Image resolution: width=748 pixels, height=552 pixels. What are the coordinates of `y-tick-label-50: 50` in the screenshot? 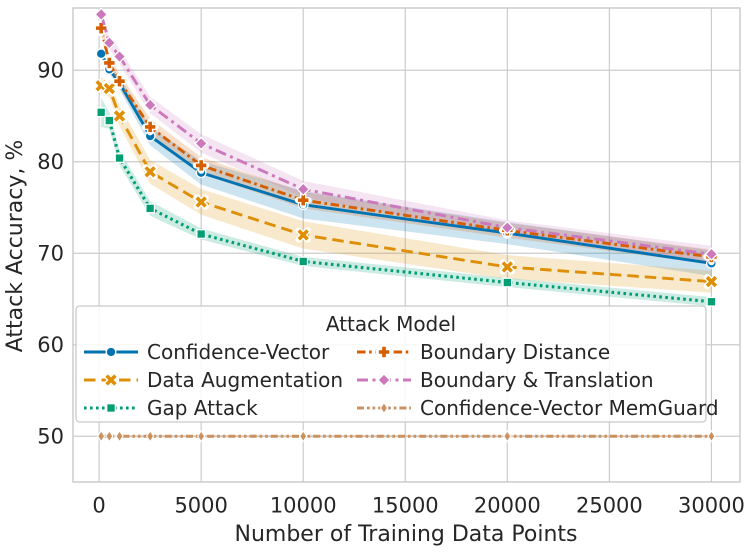 It's located at (50, 437).